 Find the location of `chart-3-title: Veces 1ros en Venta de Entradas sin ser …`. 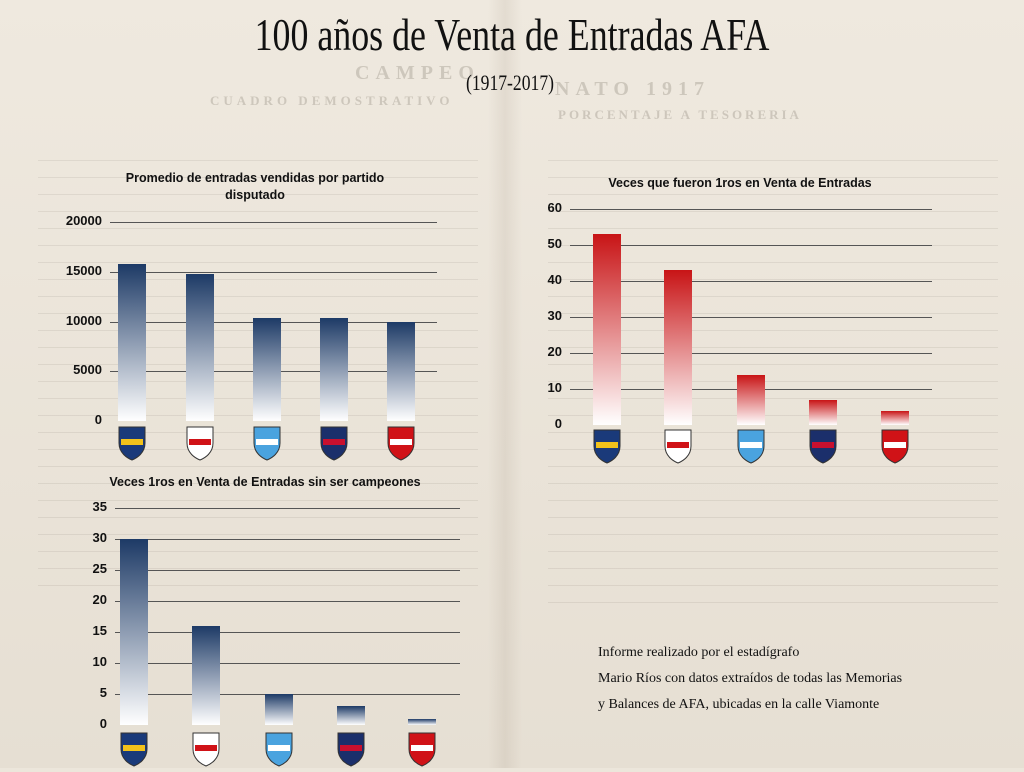

chart-3-title: Veces 1ros en Venta de Entradas sin ser … is located at coordinates (265, 482).